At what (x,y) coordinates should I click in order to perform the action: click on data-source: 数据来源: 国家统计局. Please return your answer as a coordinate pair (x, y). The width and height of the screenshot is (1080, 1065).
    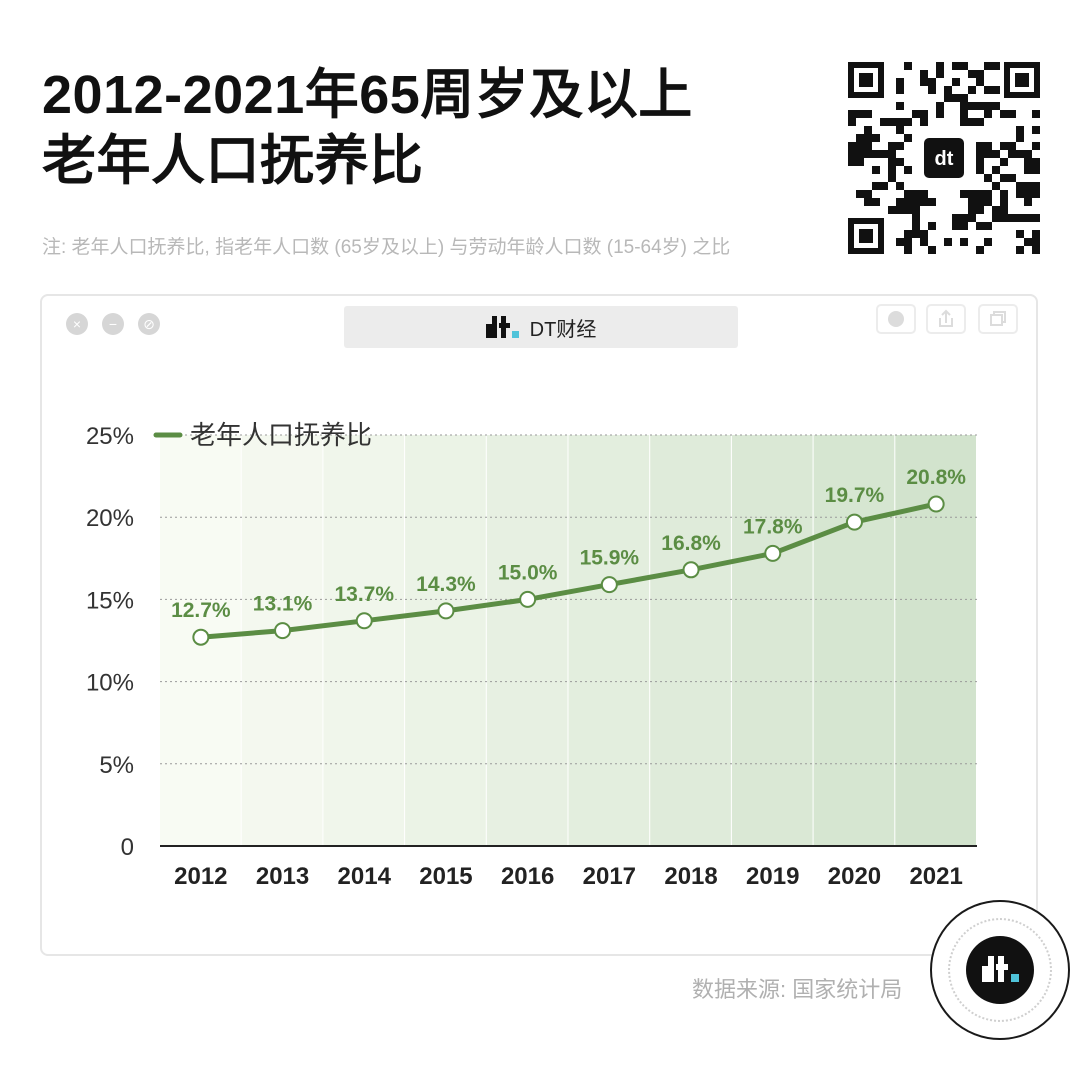
    Looking at the image, I should click on (797, 989).